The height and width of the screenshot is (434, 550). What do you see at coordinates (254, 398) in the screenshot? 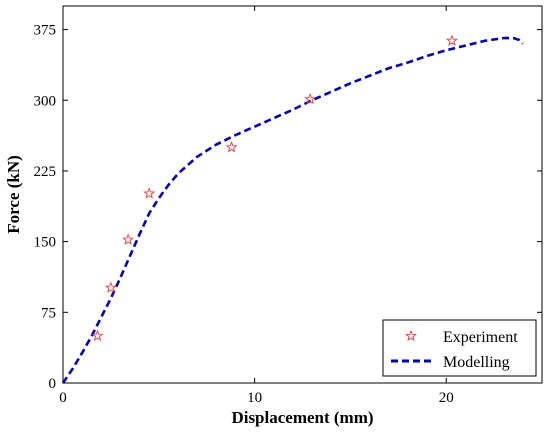
I see `x-tick-label: 10` at bounding box center [254, 398].